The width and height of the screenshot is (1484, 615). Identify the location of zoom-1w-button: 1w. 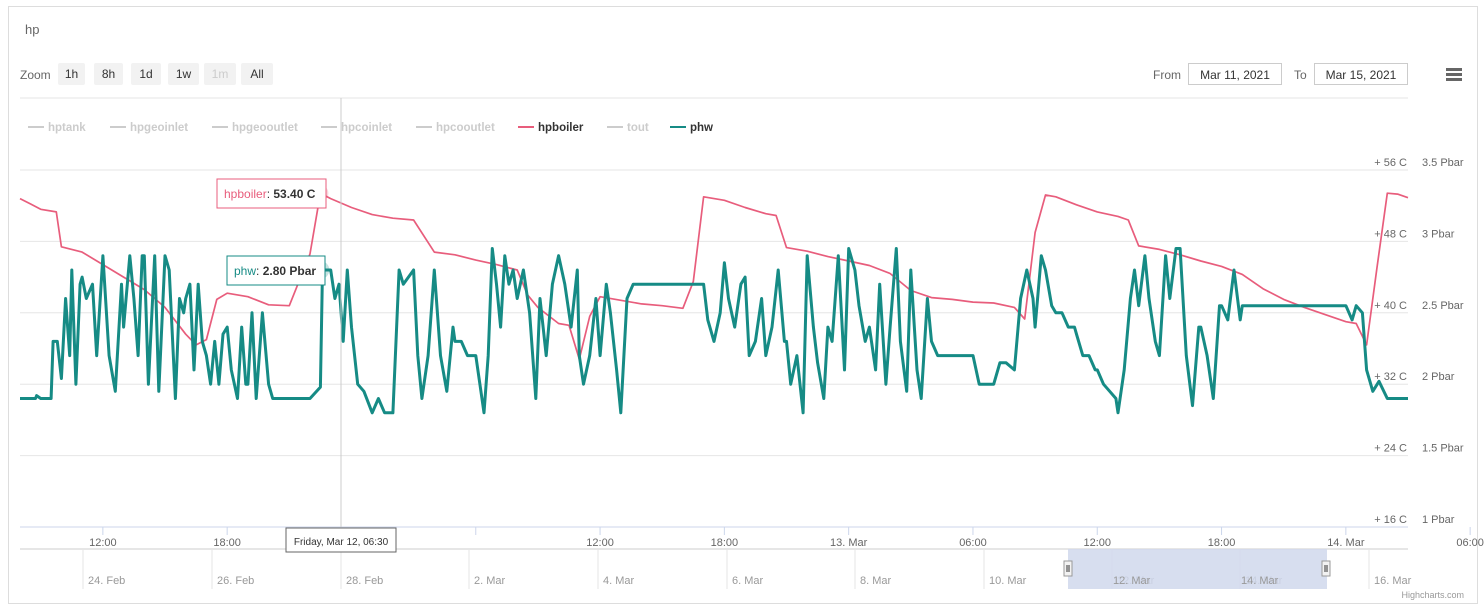
(183, 74).